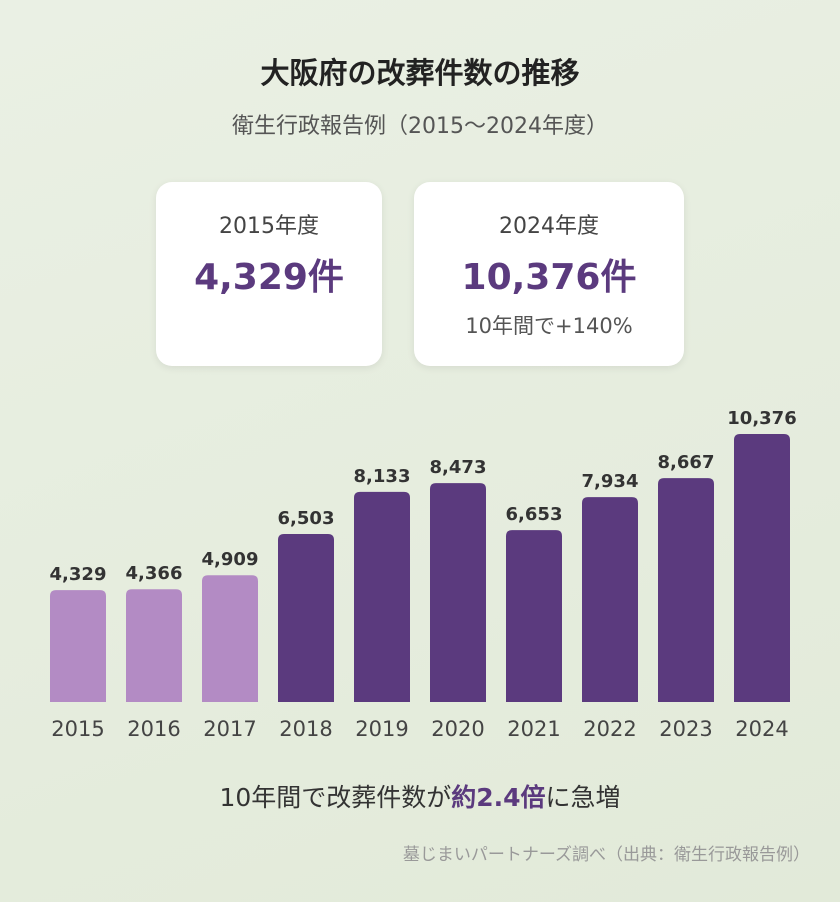  Describe the element at coordinates (761, 418) in the screenshot. I see `value-label: 10,376` at that location.